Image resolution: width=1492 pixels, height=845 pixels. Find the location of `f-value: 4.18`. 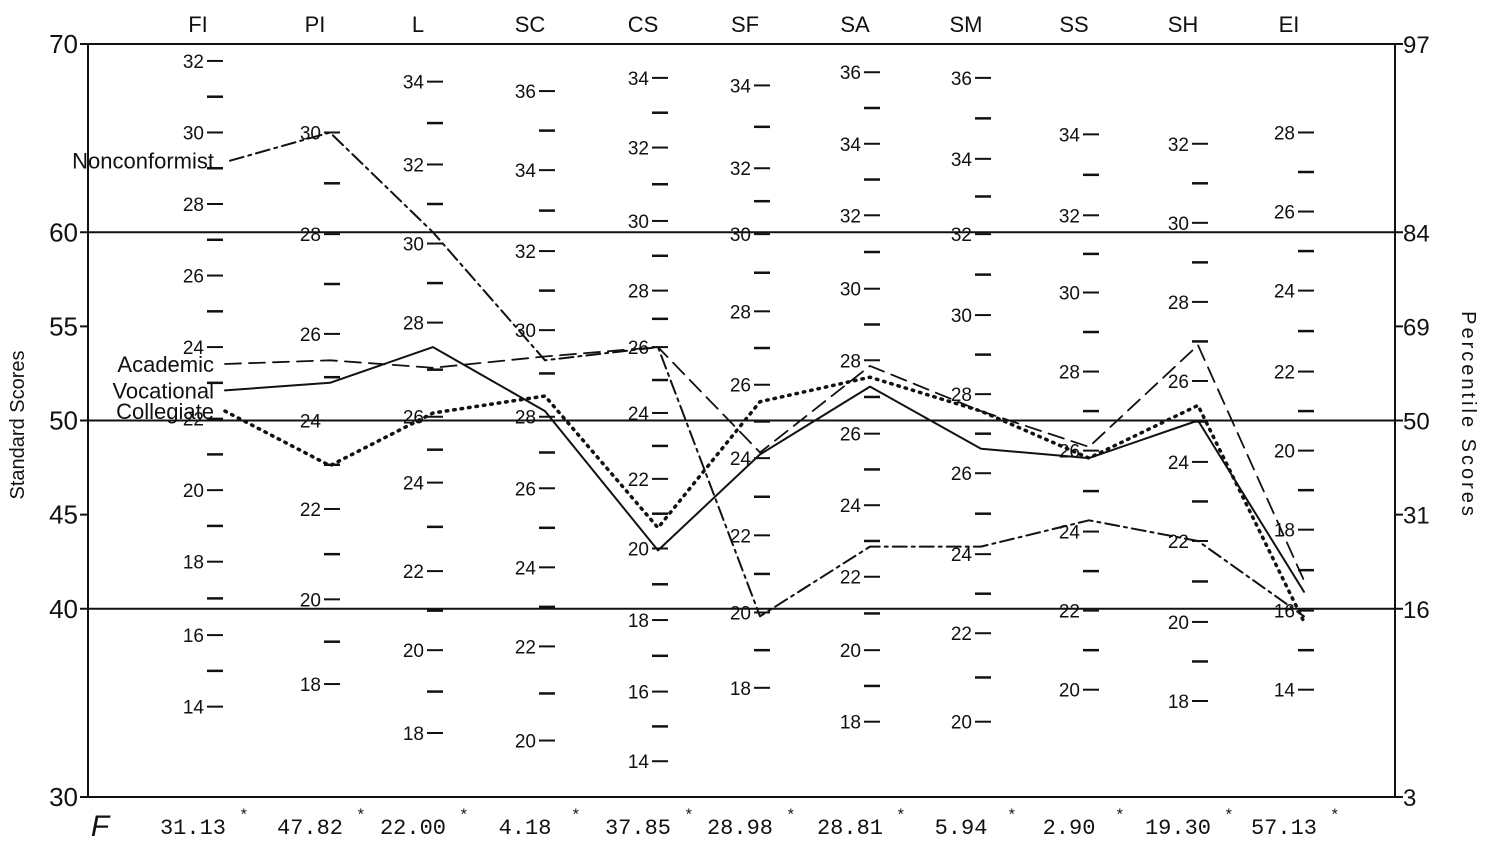

f-value: 4.18 is located at coordinates (525, 828).